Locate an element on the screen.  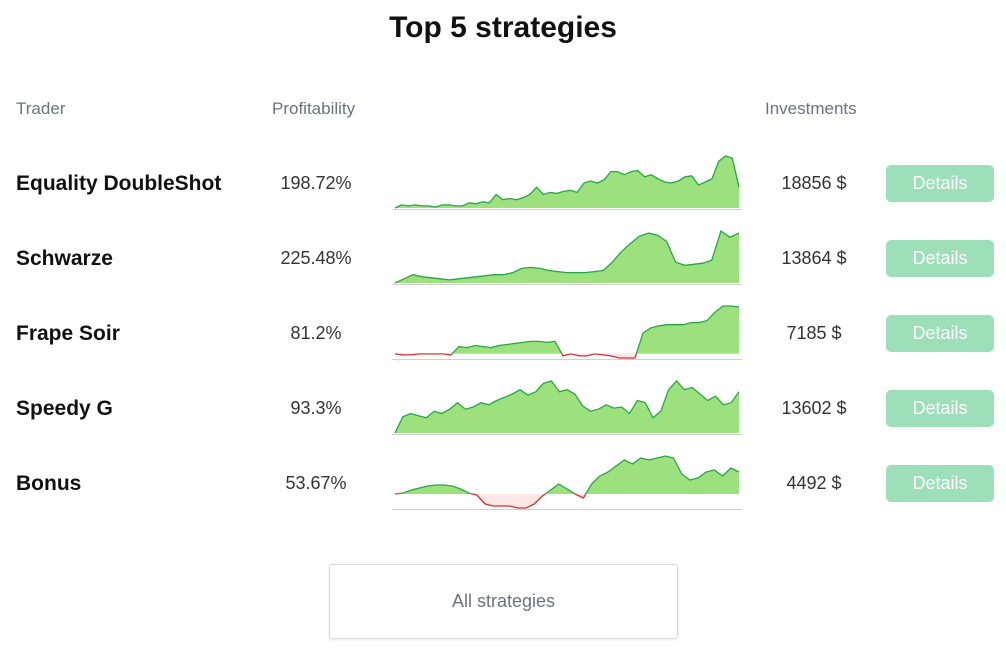
column-header-profitability: Profitability is located at coordinates (314, 108).